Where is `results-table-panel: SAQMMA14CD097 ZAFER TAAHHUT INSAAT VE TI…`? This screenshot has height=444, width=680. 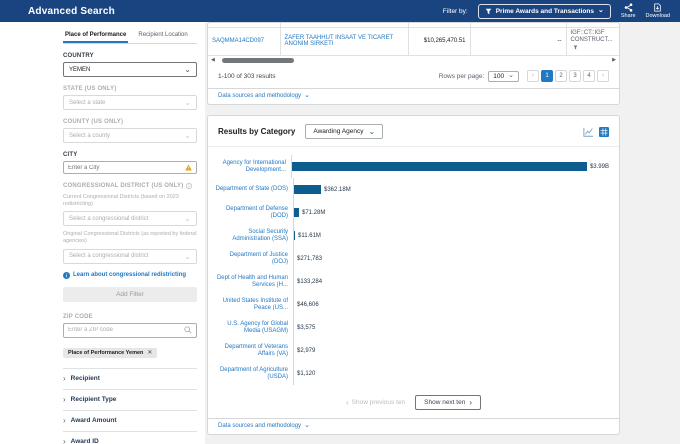
results-table-panel: SAQMMA14CD097 ZAFER TAAHHUT INSAAT VE TI… is located at coordinates (414, 63).